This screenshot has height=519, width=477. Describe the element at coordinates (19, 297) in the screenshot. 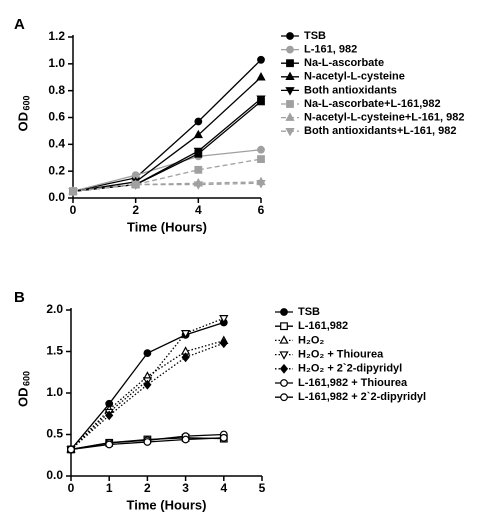

I see `panel-label: B` at that location.